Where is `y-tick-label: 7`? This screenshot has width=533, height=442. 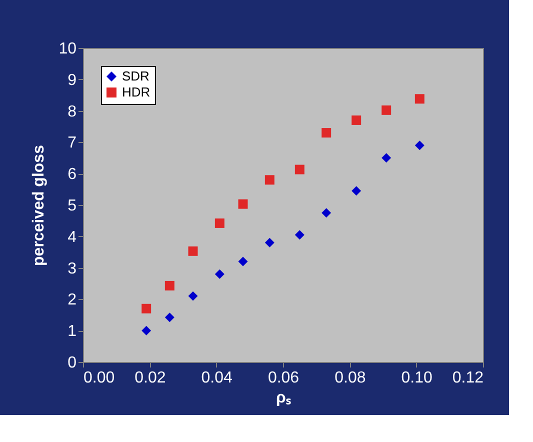
y-tick-label: 7 is located at coordinates (72, 143).